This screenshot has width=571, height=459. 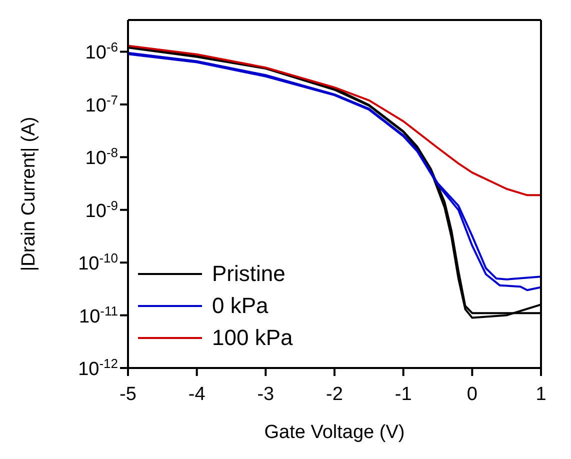 I want to click on y-tick-label: 10$^{-8}$, so click(x=101, y=157).